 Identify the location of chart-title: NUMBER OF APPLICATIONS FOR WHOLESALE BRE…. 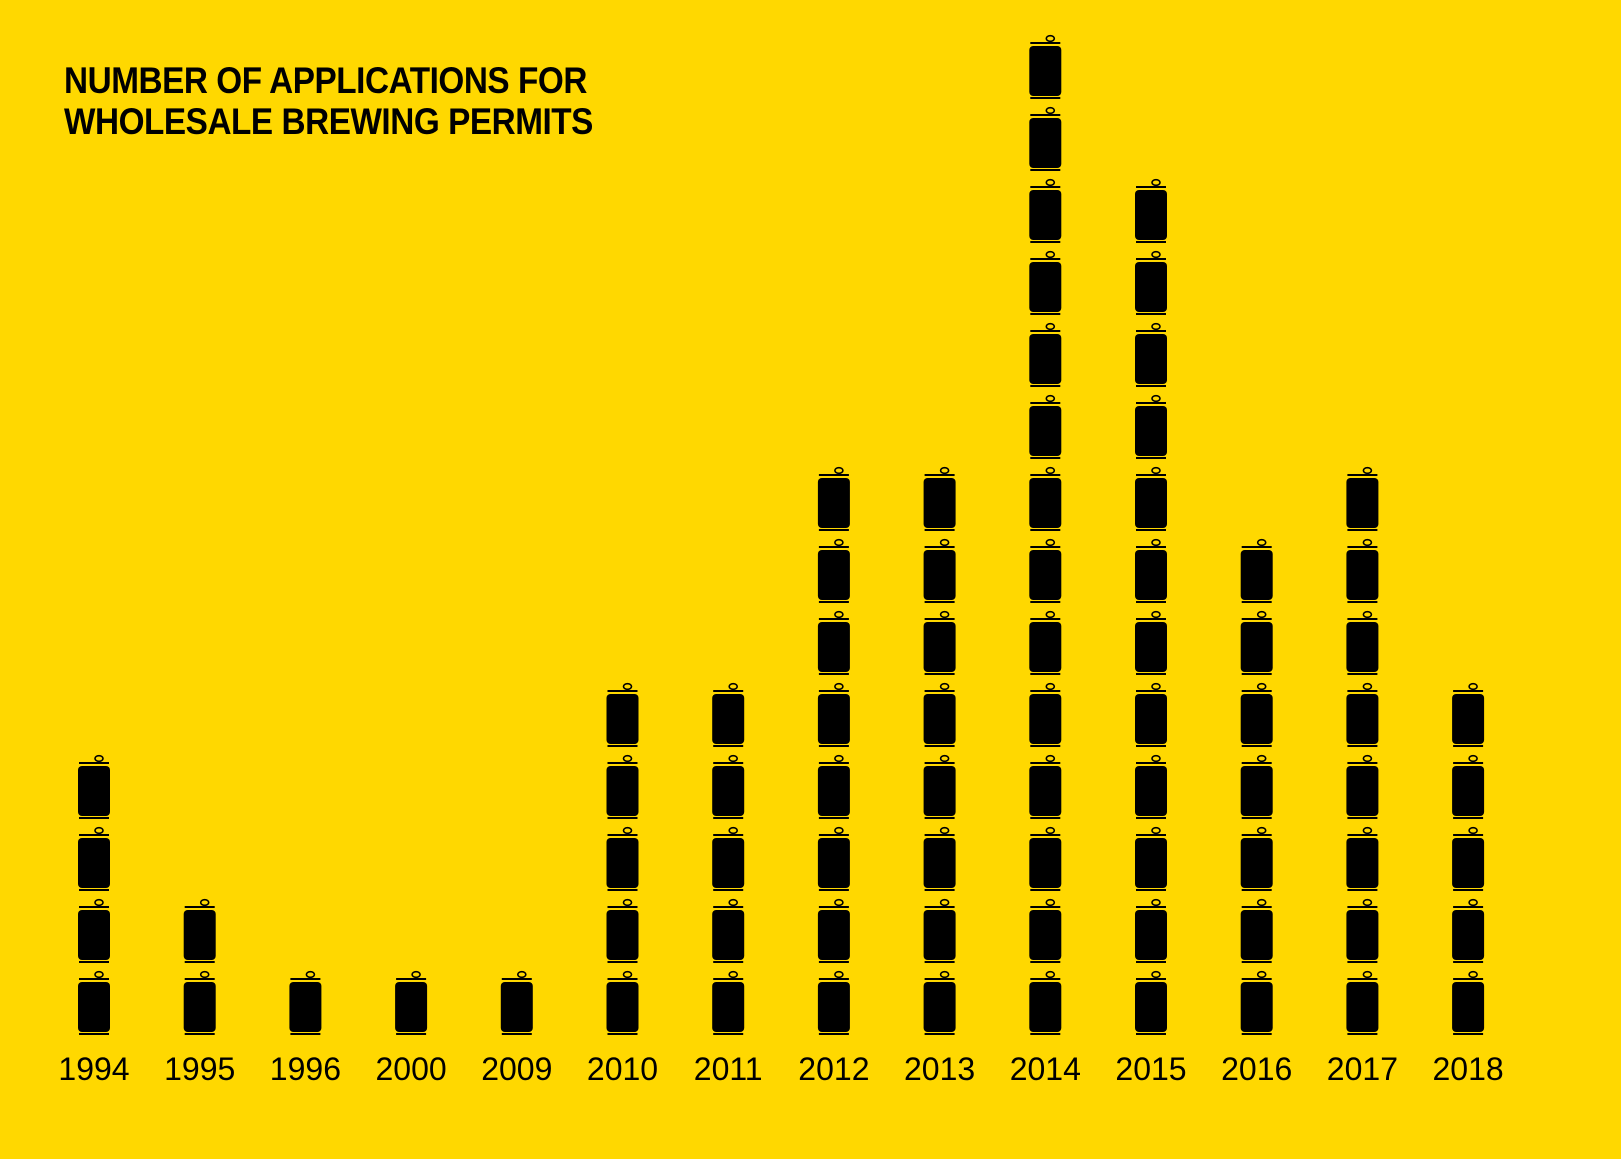
(343, 101).